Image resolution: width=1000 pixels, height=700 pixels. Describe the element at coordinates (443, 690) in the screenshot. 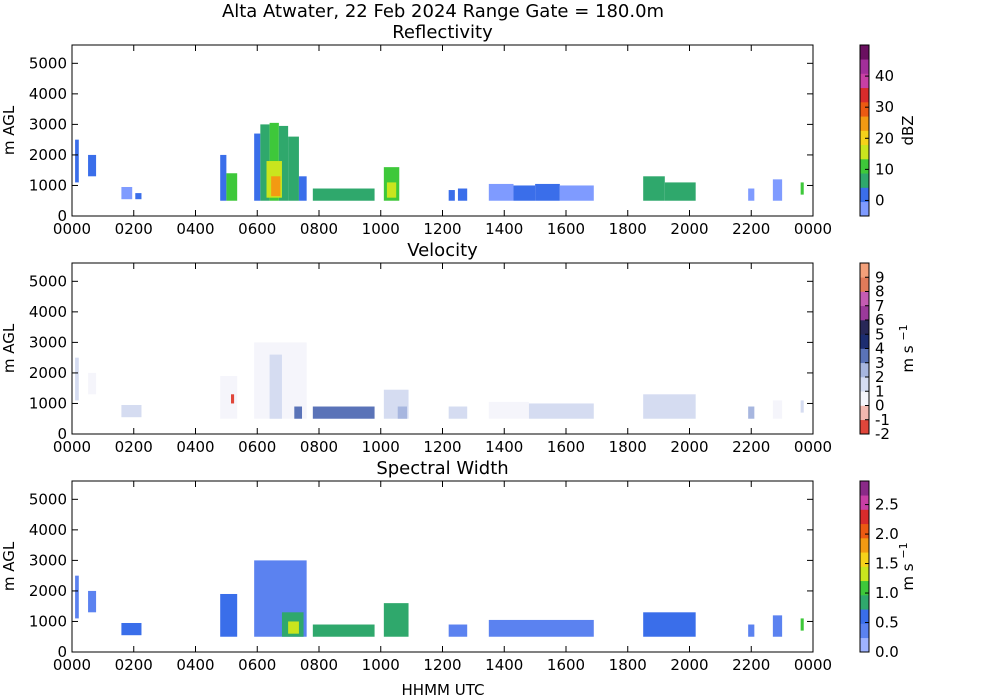

I see `x-axis-label: HHMM UTC` at that location.